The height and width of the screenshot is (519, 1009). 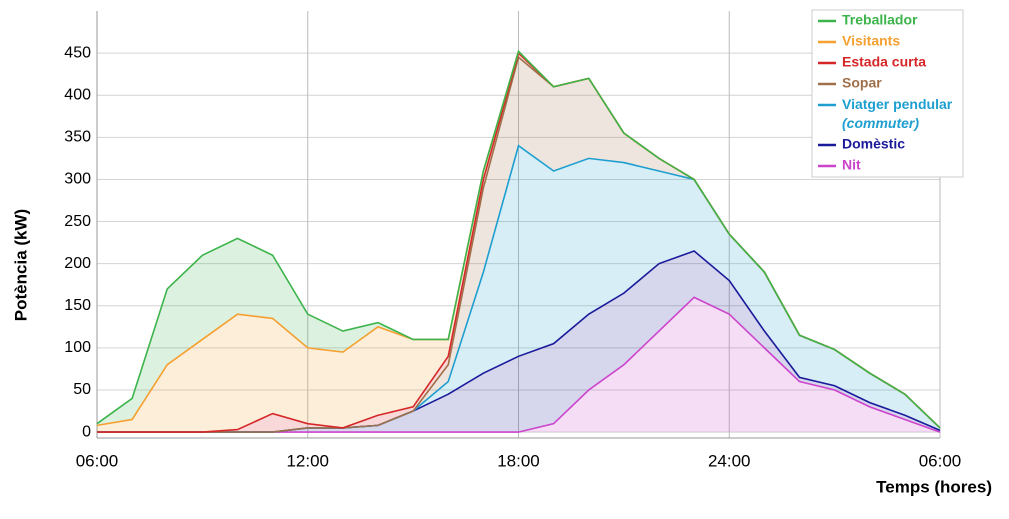 What do you see at coordinates (77, 52) in the screenshot?
I see `y-tick-label: 450` at bounding box center [77, 52].